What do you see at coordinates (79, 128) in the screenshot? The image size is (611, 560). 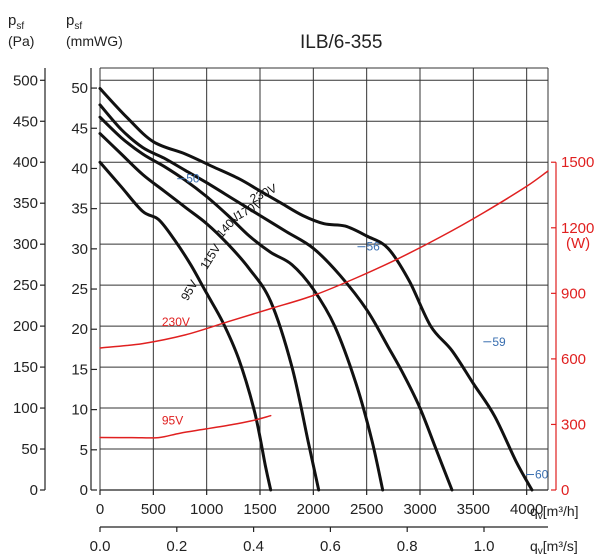 I see `y-tick-label-mmwg: 45` at bounding box center [79, 128].